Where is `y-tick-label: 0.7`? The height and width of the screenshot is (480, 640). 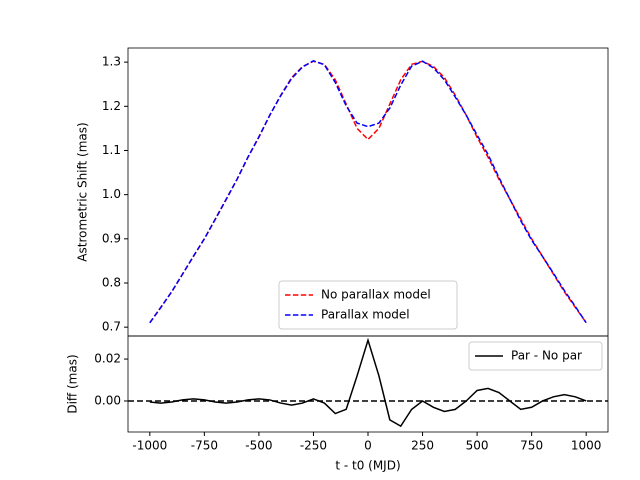
y-tick-label: 0.7 is located at coordinates (111, 327).